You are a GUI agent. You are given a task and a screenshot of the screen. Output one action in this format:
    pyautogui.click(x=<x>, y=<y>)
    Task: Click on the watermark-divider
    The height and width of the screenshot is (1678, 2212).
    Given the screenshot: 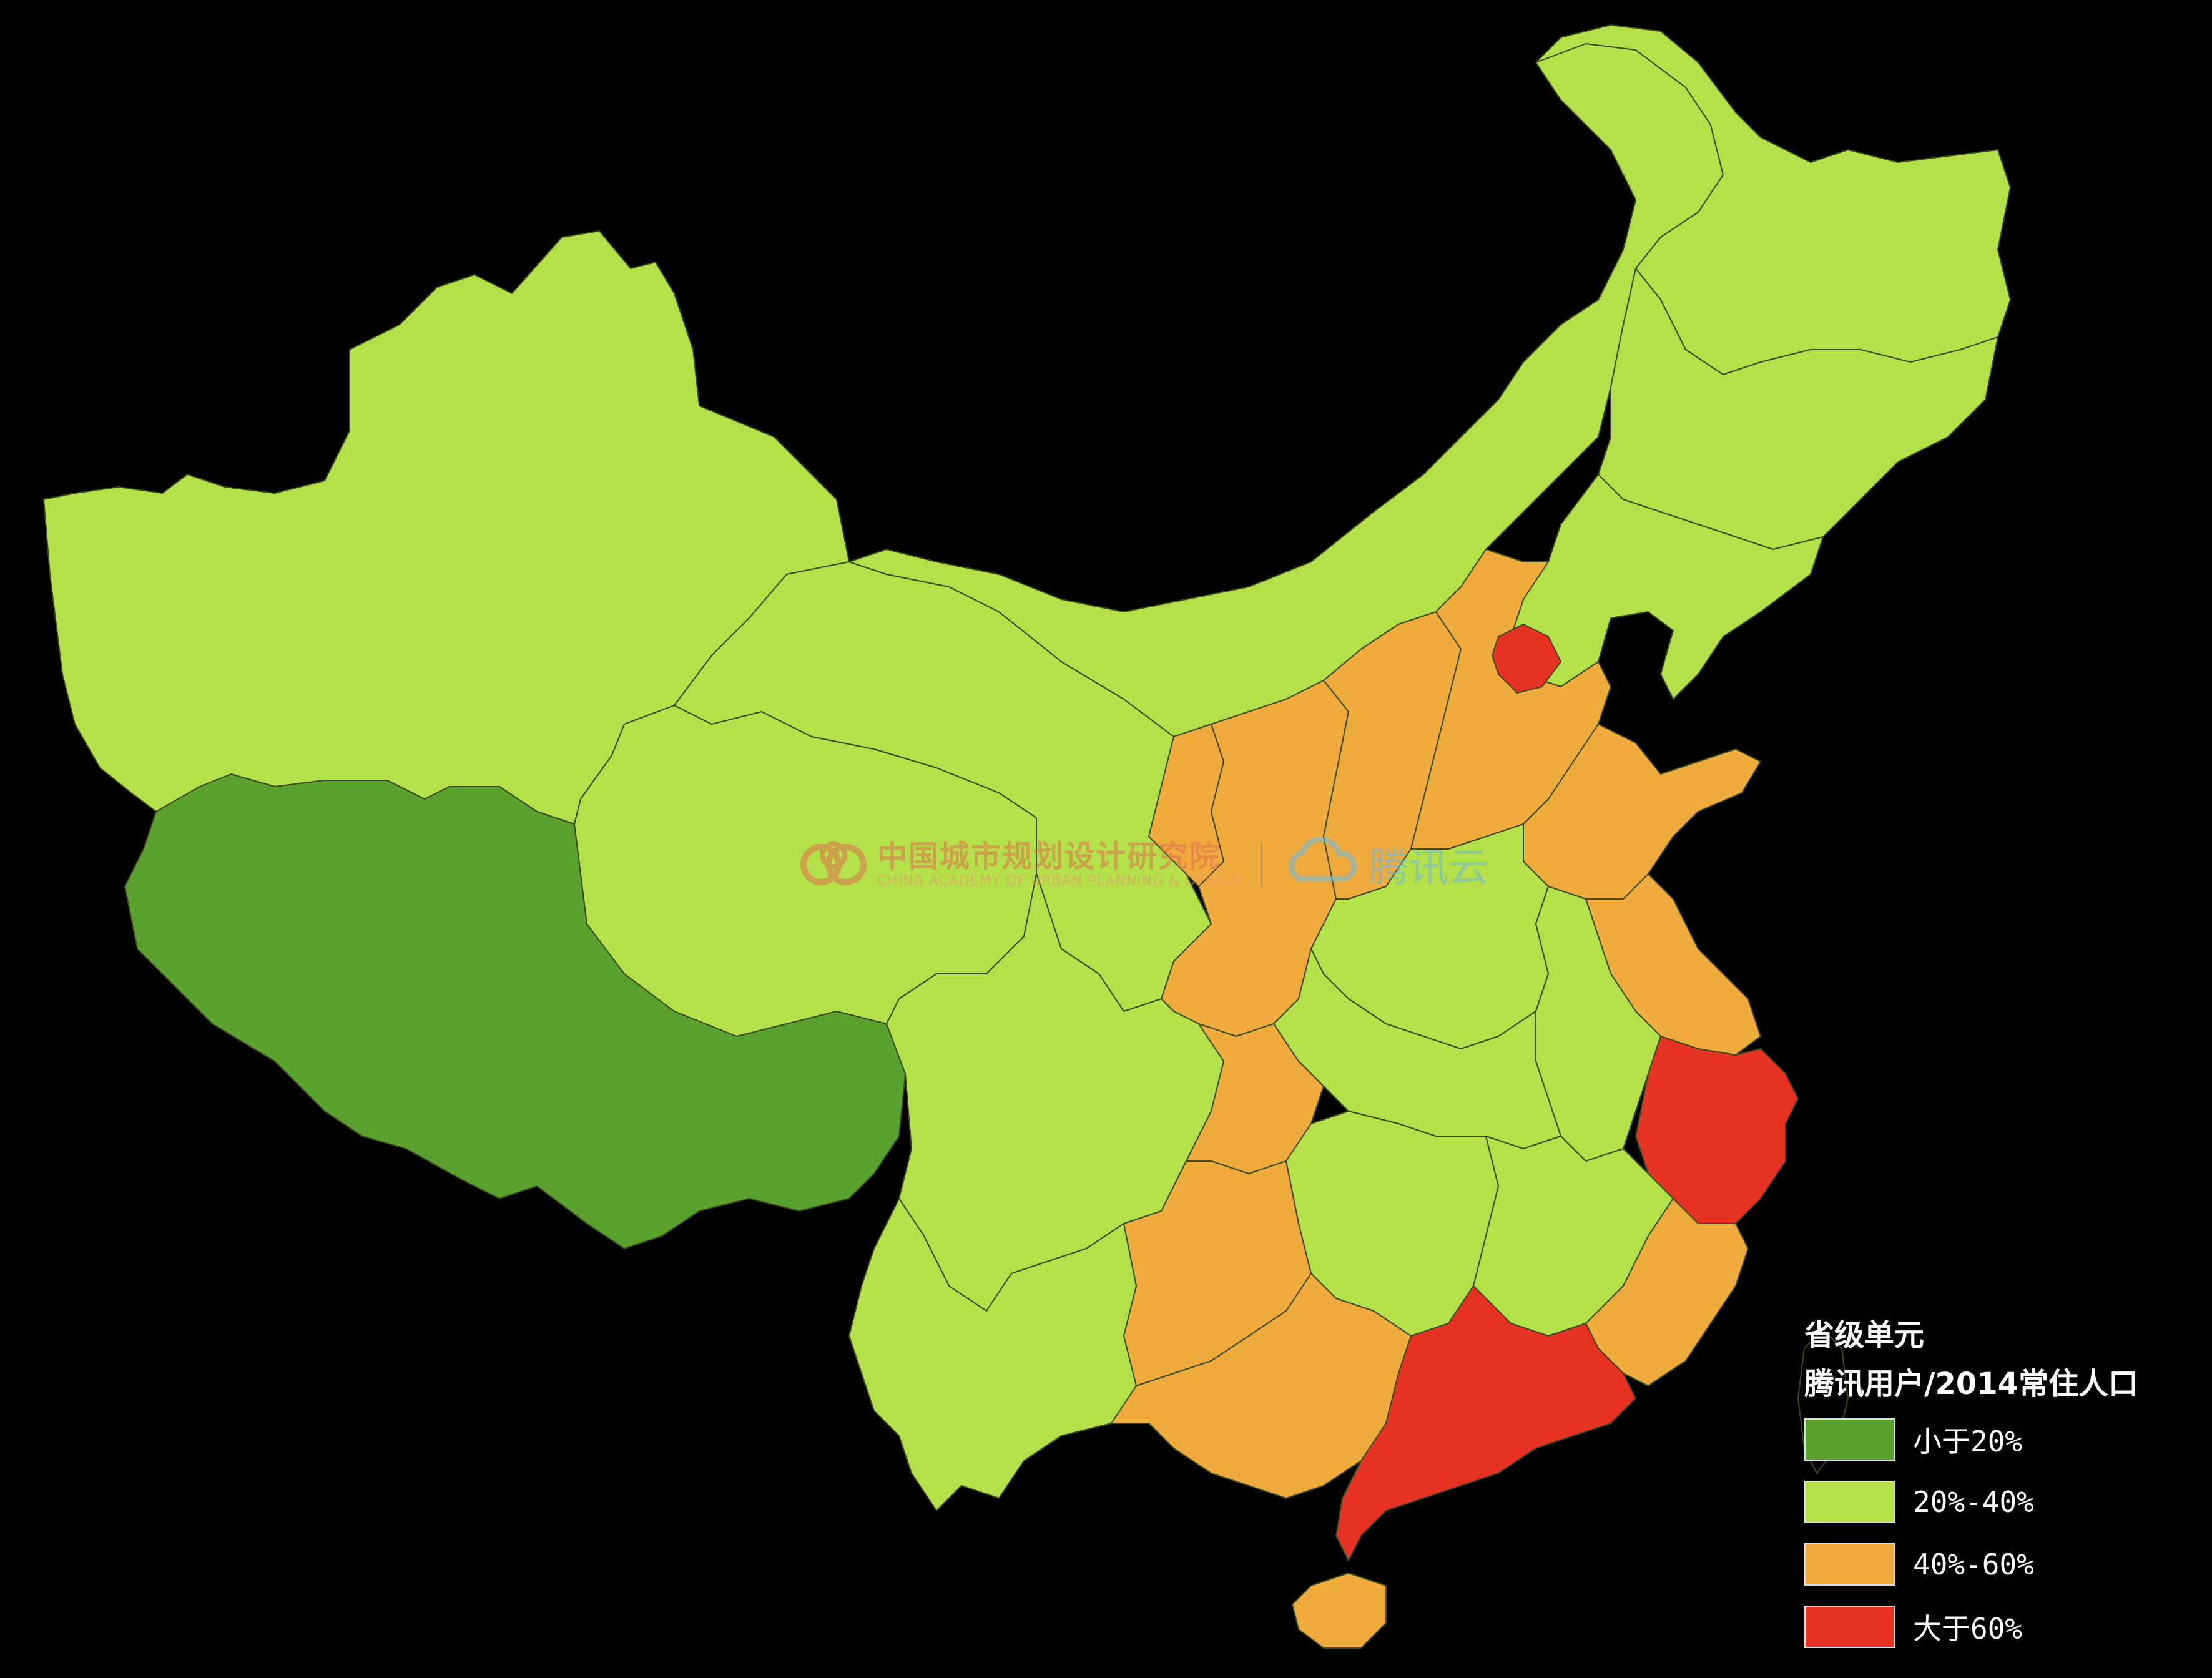 What is the action you would take?
    pyautogui.click(x=1262, y=864)
    